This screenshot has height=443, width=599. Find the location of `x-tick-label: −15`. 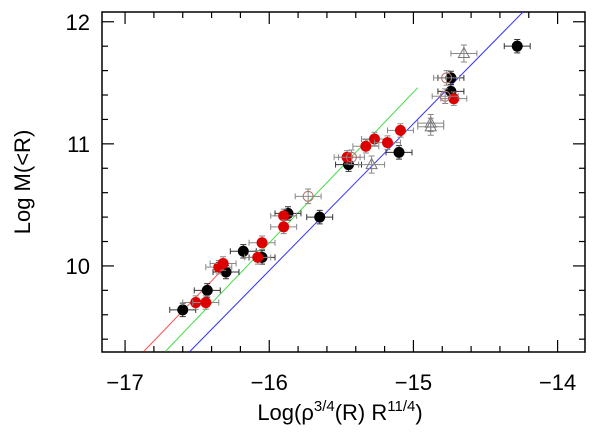

x-tick-label: −15 is located at coordinates (413, 382).